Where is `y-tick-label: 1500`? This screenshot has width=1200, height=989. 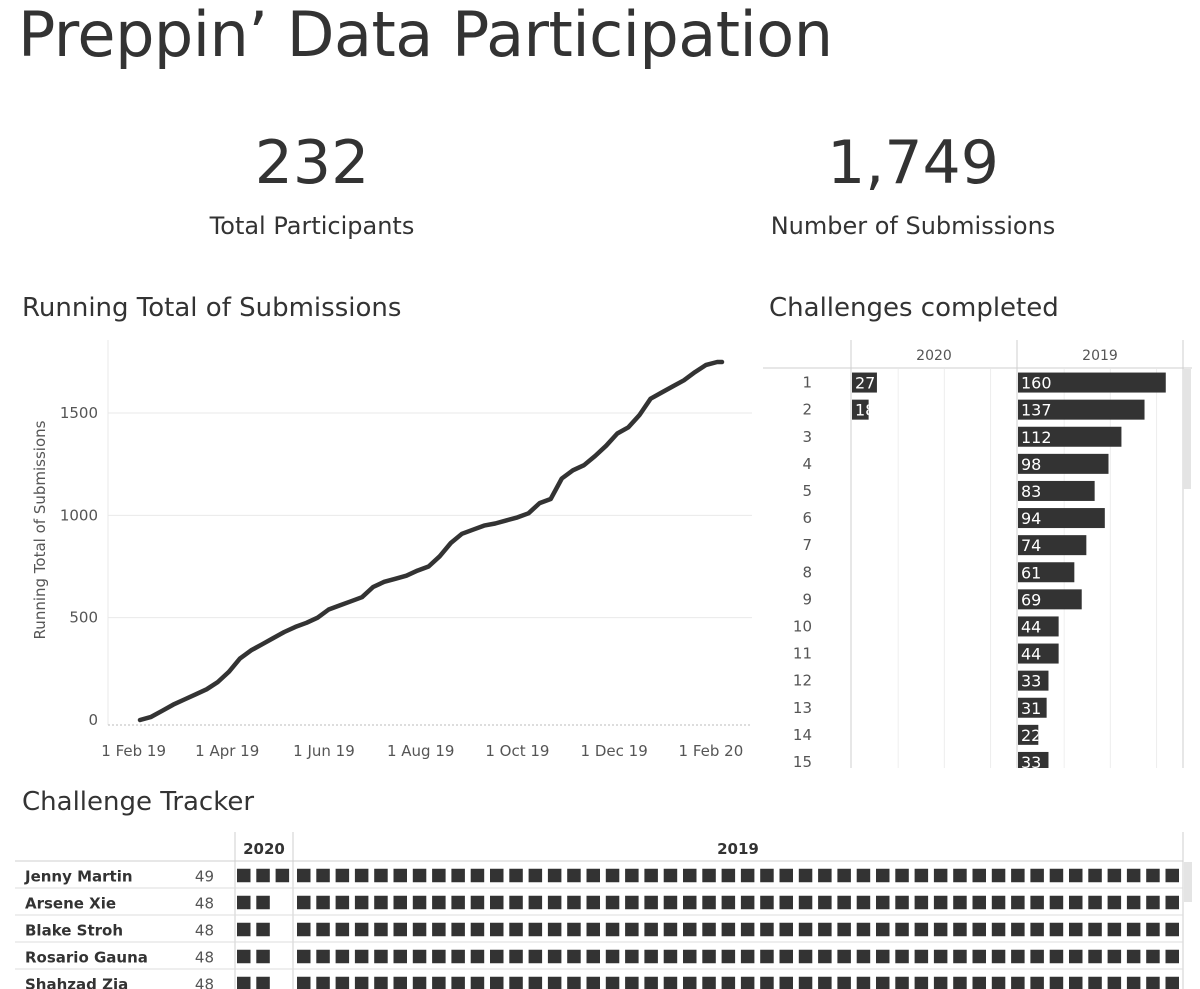
y-tick-label: 1500 is located at coordinates (79, 413).